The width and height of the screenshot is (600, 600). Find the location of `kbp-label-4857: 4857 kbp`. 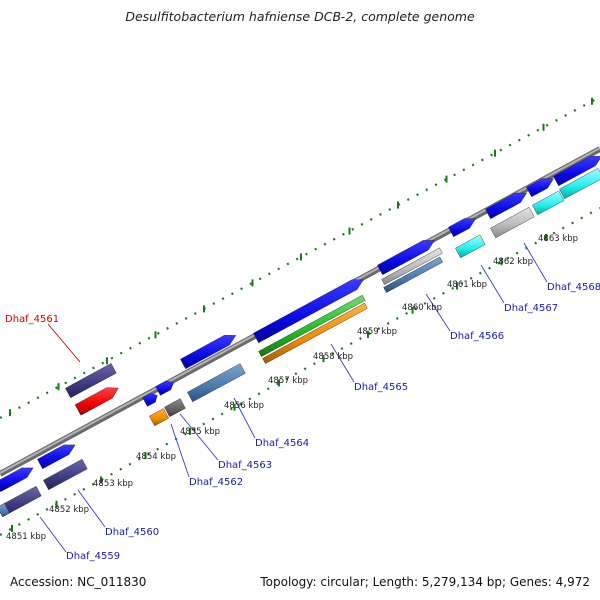

kbp-label-4857: 4857 kbp is located at coordinates (288, 381).